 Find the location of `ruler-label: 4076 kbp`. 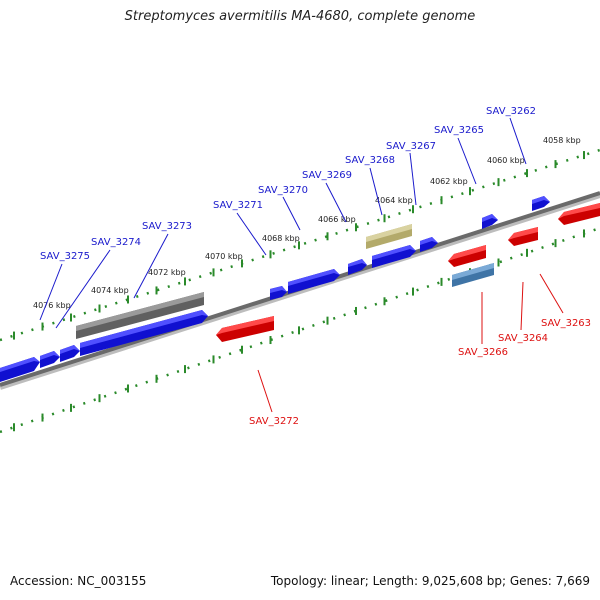

ruler-label: 4076 kbp is located at coordinates (52, 305).